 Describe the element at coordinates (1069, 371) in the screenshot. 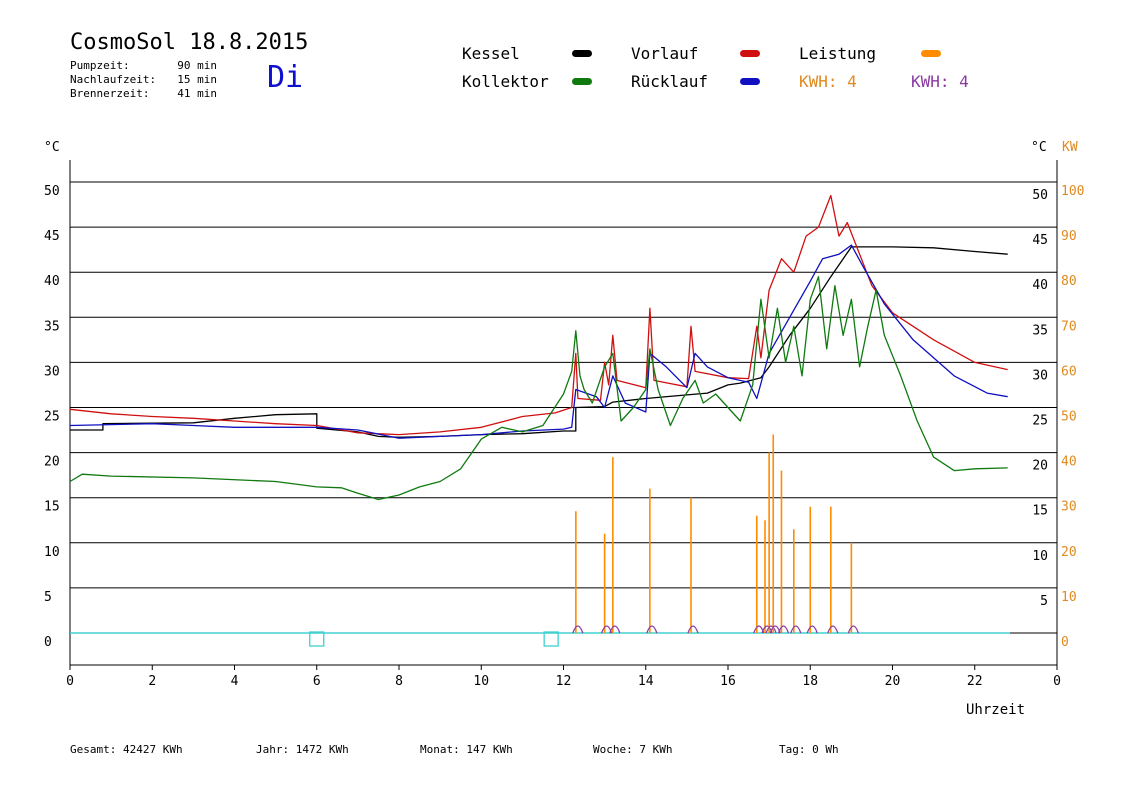

I see `y-power-tick-label: 60` at that location.